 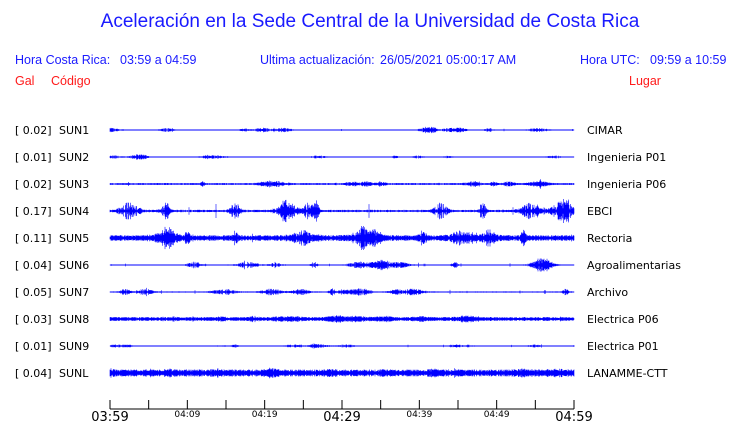 I want to click on gal-value: [ 0.17], so click(x=33, y=211).